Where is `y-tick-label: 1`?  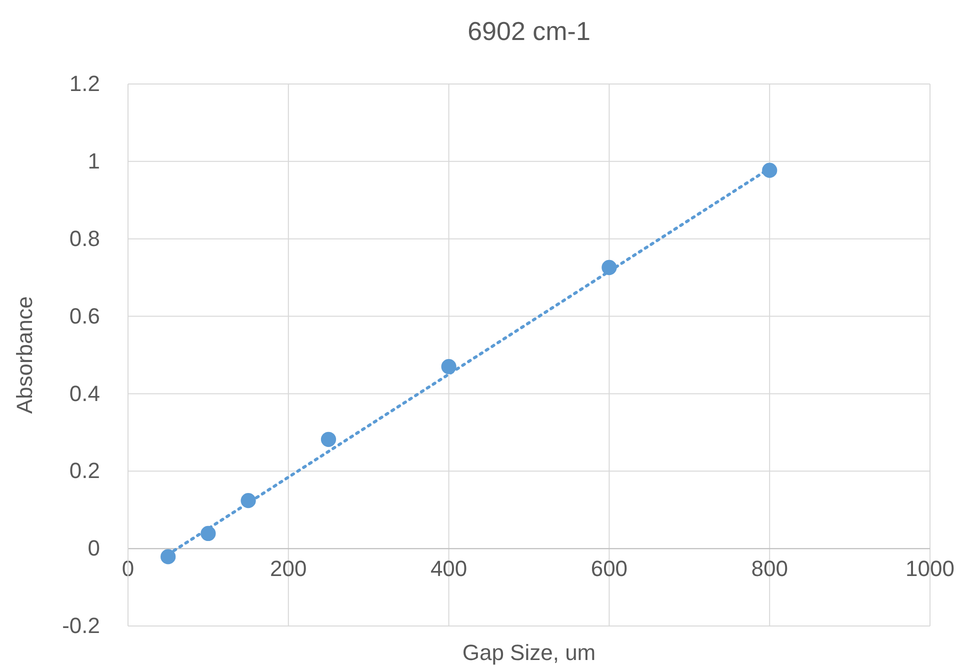 y-tick-label: 1 is located at coordinates (94, 161).